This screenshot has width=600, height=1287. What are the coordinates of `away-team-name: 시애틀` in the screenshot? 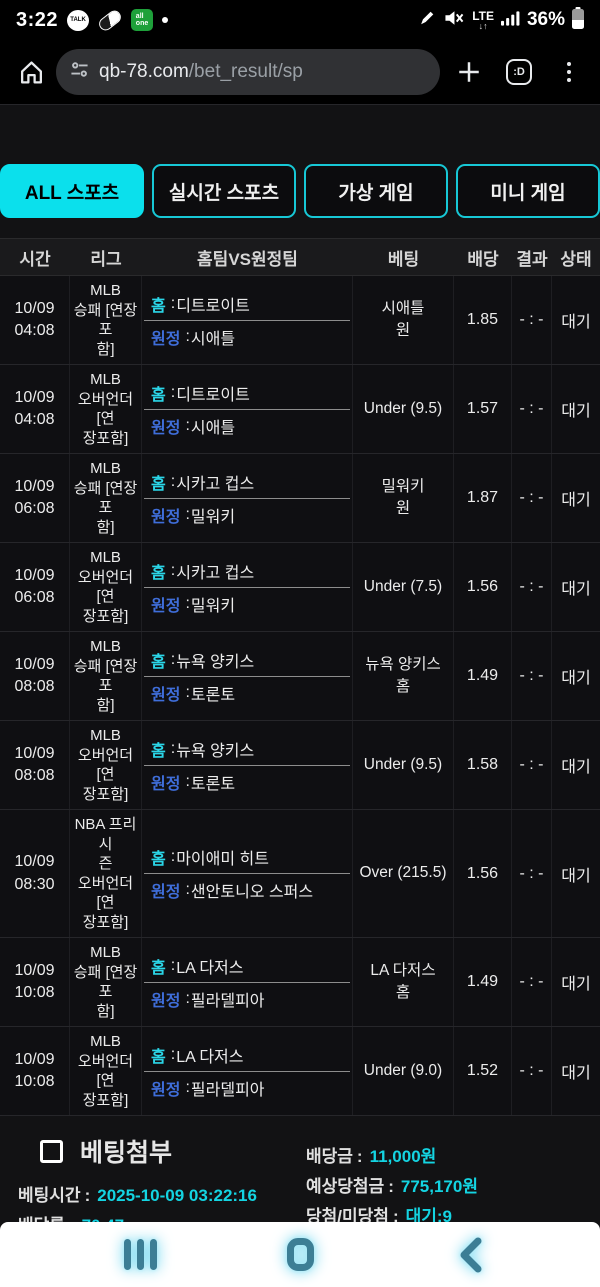 It's located at (213, 428).